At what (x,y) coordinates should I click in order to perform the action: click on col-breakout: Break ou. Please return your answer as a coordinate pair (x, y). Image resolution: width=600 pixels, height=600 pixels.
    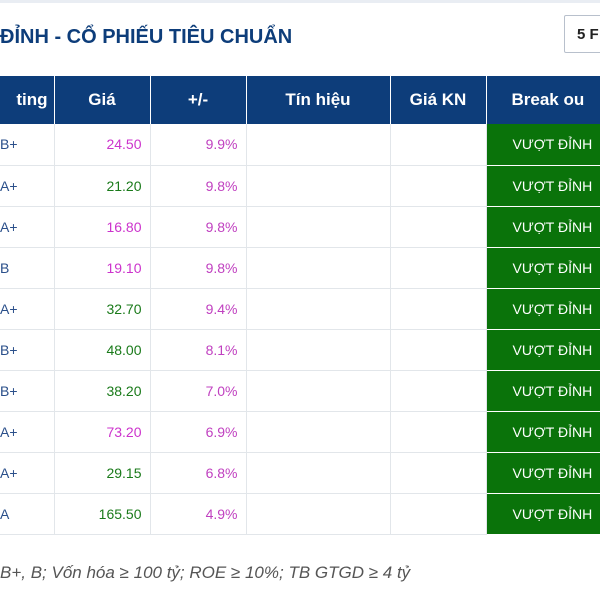
    Looking at the image, I should click on (543, 100).